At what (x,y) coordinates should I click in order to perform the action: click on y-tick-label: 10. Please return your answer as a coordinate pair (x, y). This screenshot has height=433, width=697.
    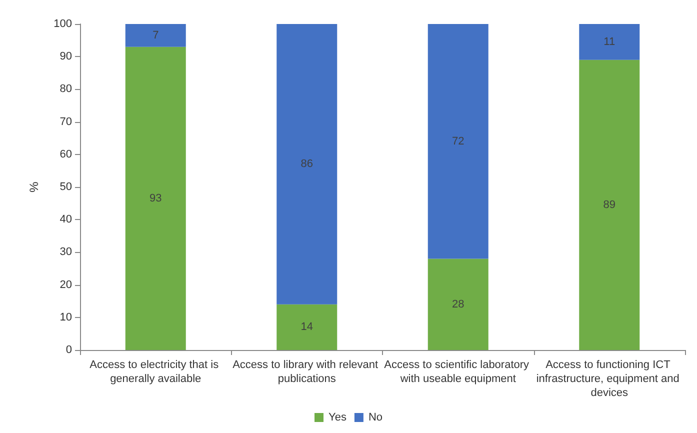
    Looking at the image, I should click on (66, 317).